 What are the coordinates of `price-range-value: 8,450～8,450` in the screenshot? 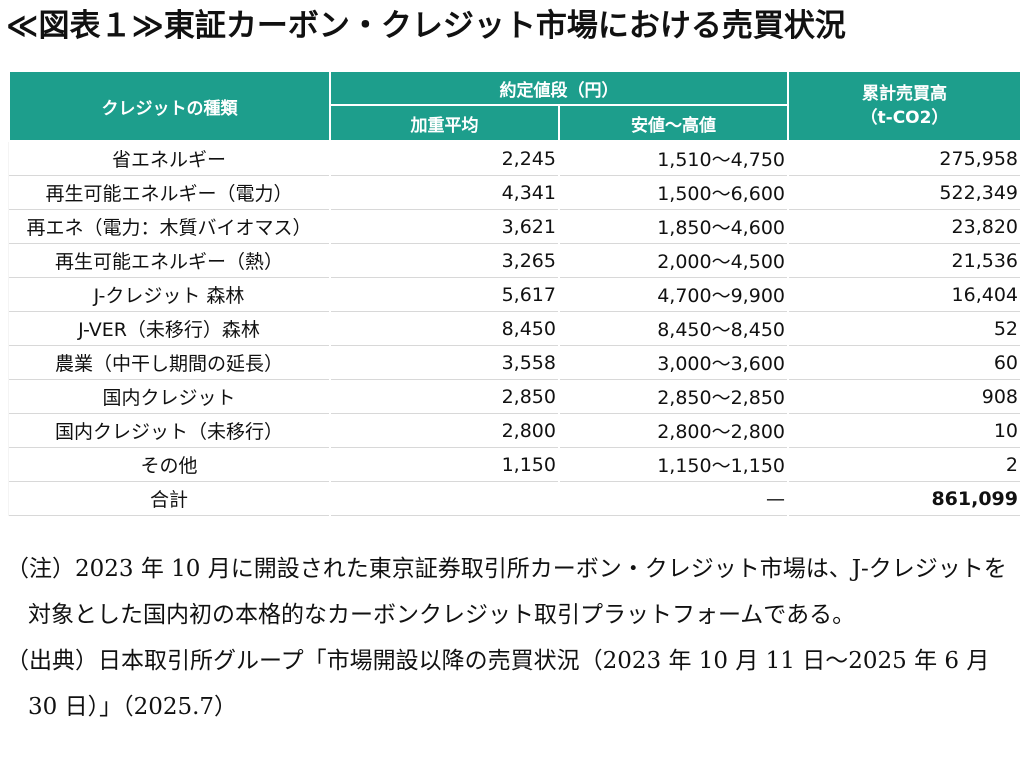 It's located at (674, 328).